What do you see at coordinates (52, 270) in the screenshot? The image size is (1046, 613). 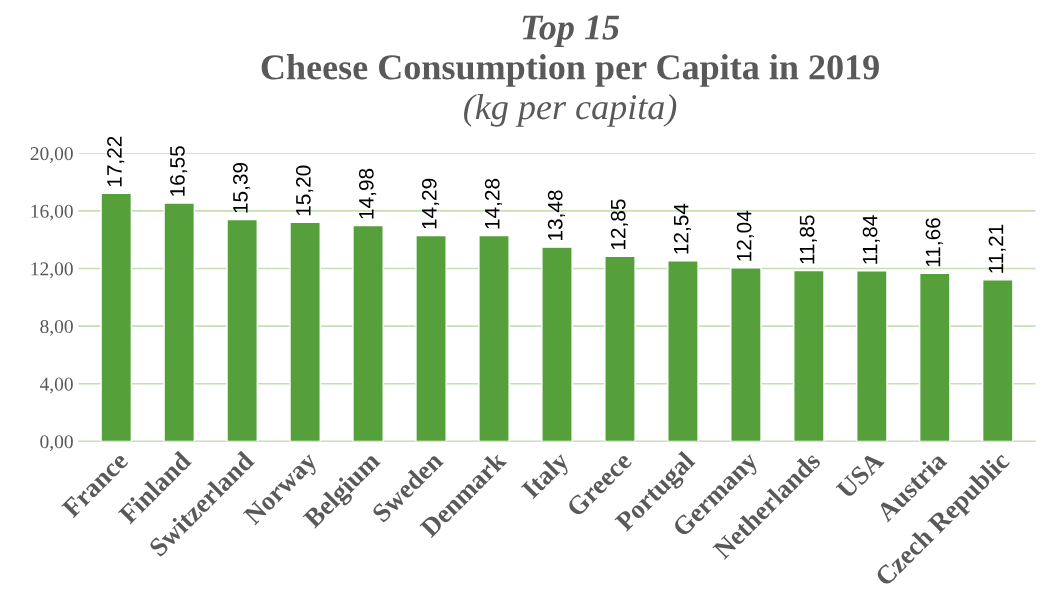 I see `y-tick-label: 12,00` at bounding box center [52, 270].